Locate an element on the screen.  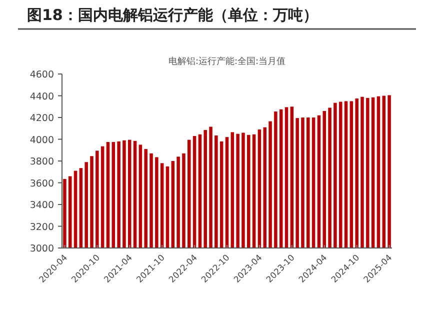
y-tick-label: 3400 is located at coordinates (42, 205).